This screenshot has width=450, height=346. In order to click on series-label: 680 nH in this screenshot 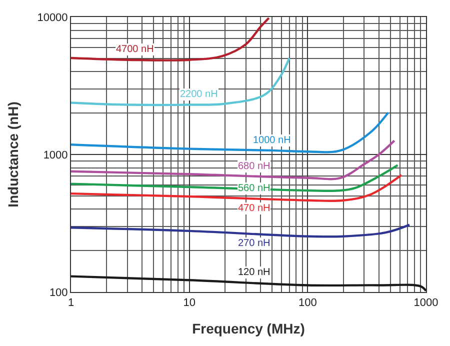, I will do `click(254, 166)`.